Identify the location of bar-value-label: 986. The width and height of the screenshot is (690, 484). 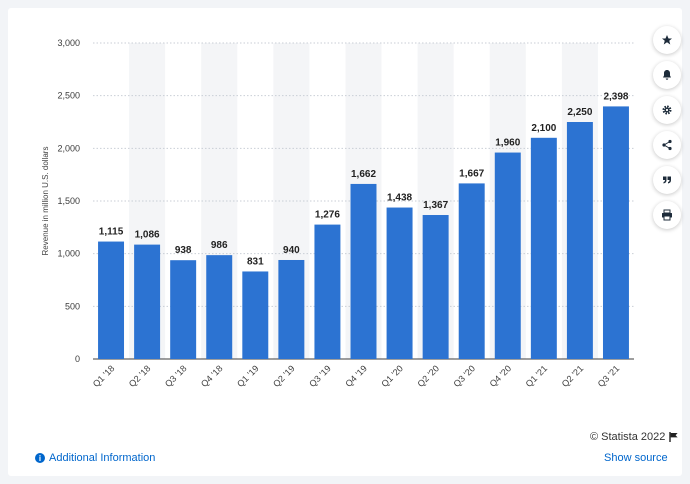
(219, 245).